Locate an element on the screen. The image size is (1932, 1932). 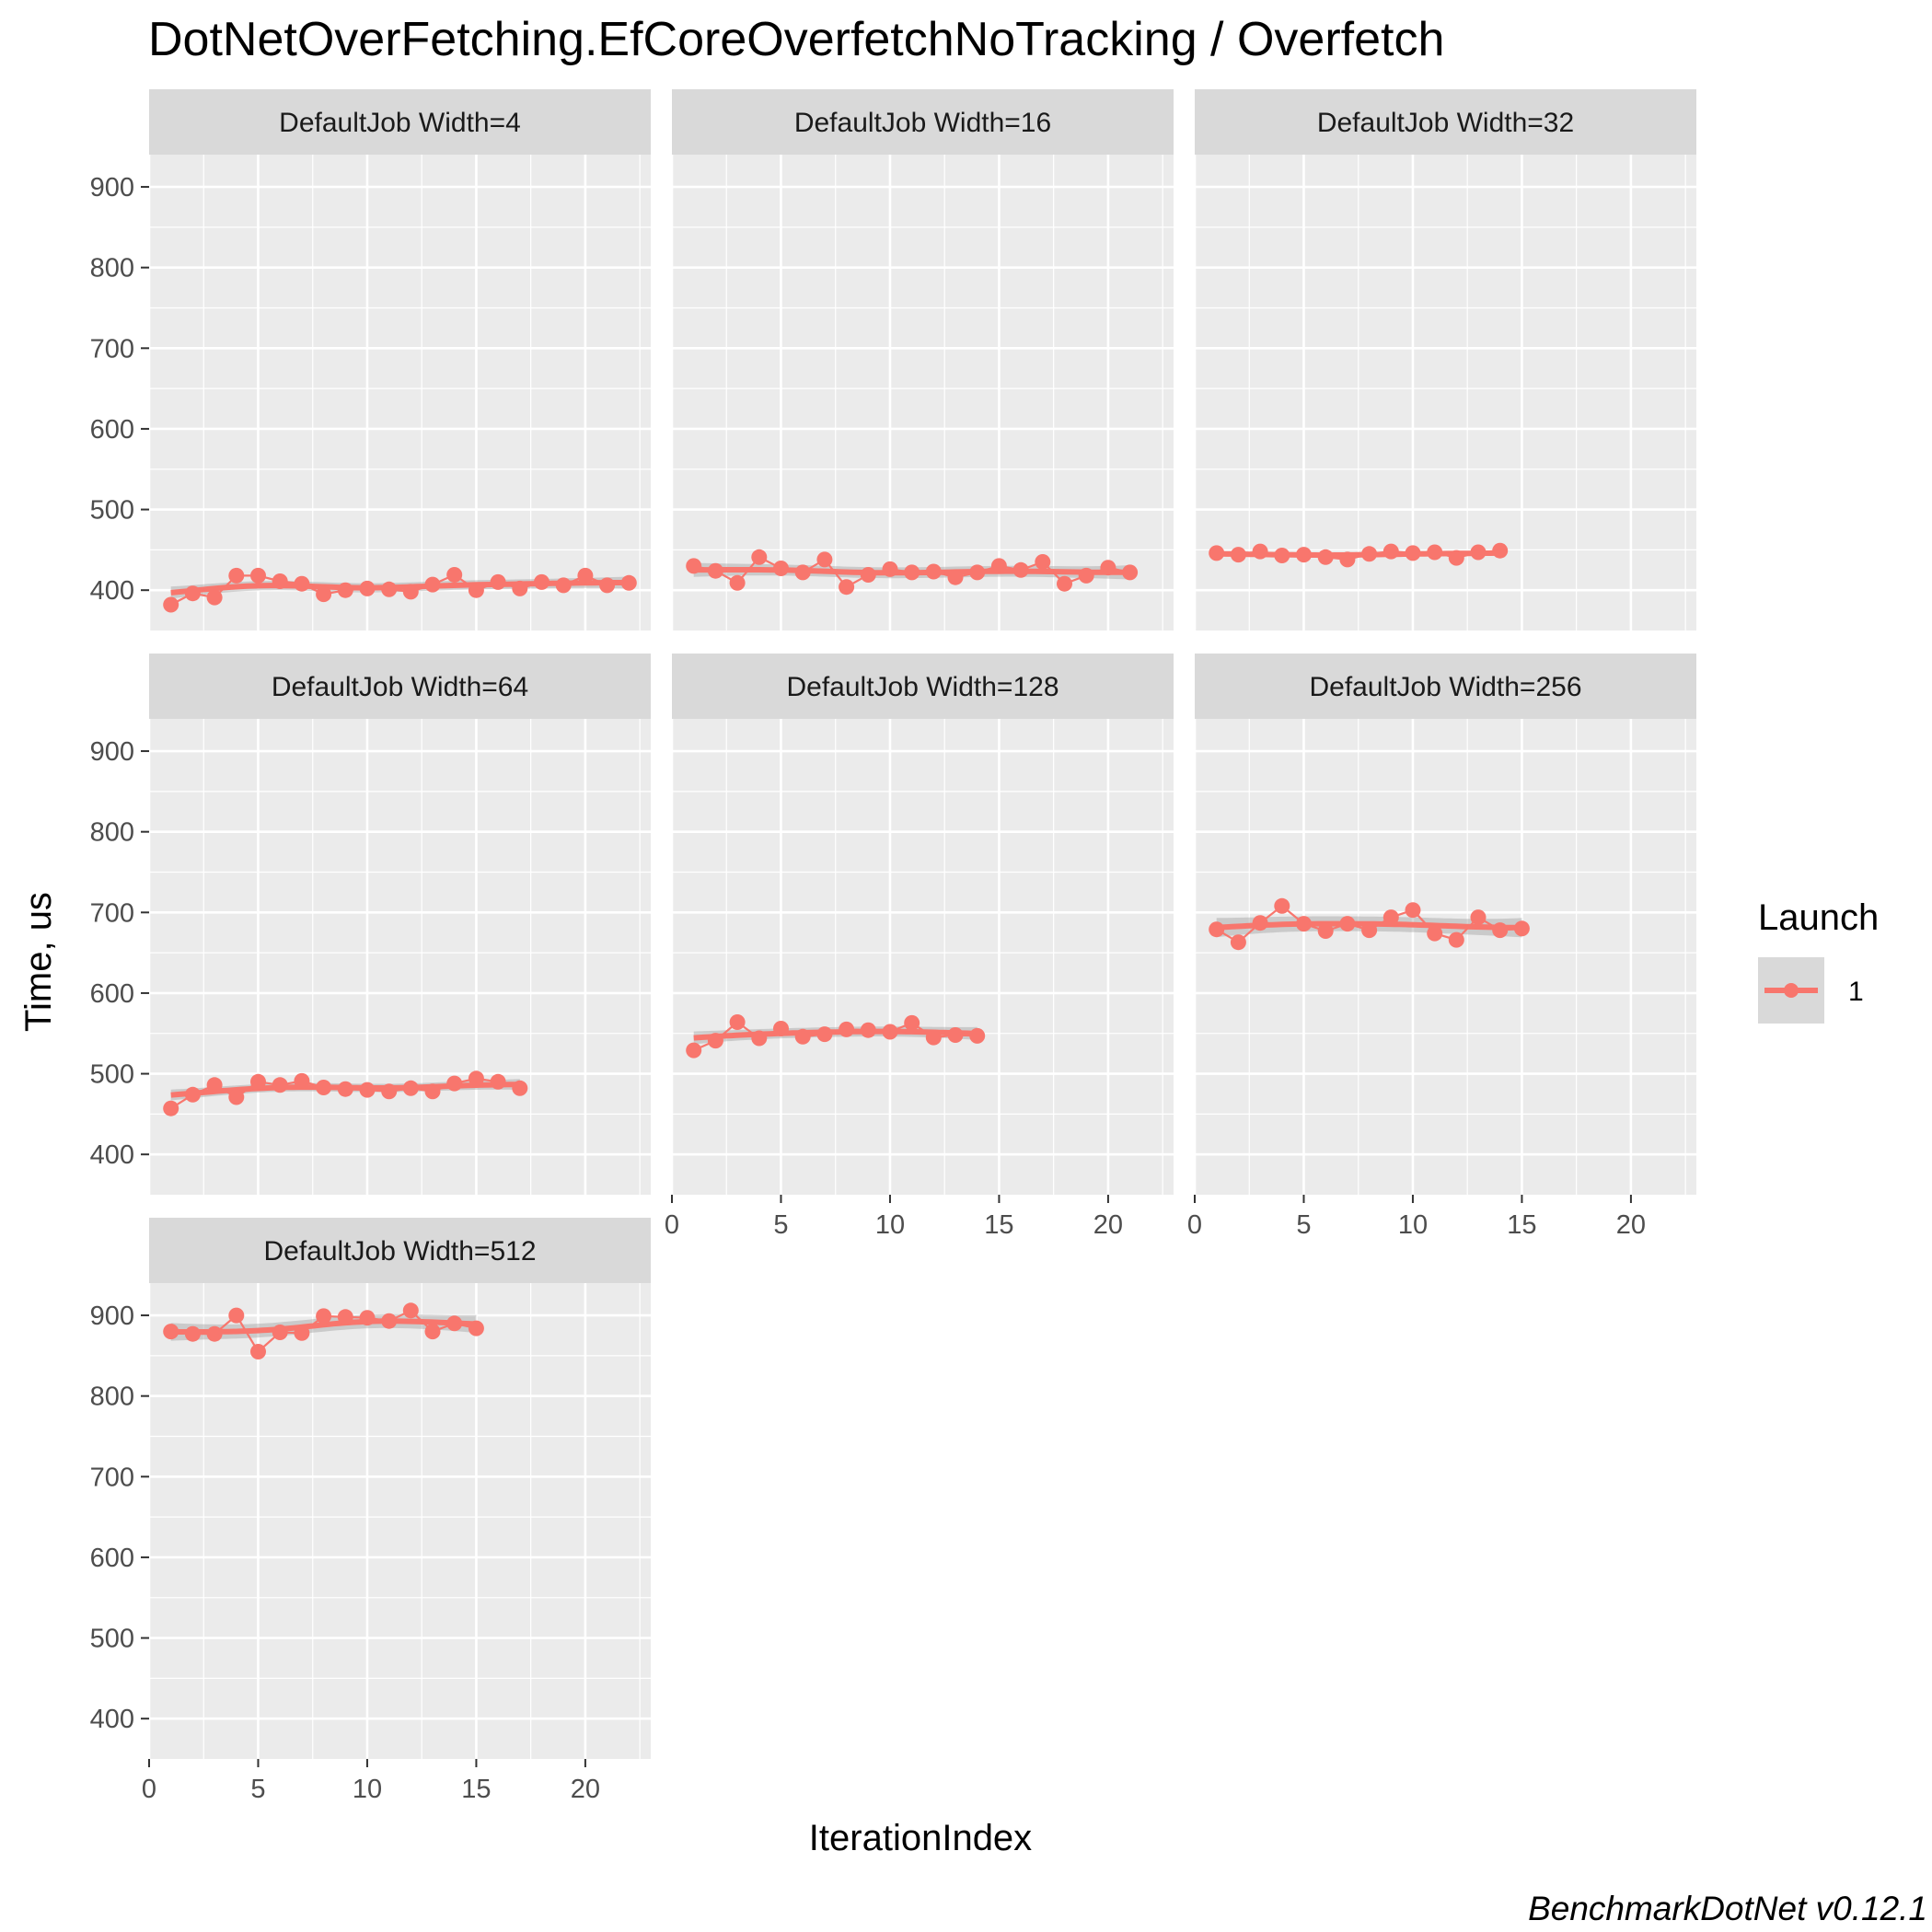
facet-strip-label: DefaultJob Width=256 is located at coordinates (1445, 687).